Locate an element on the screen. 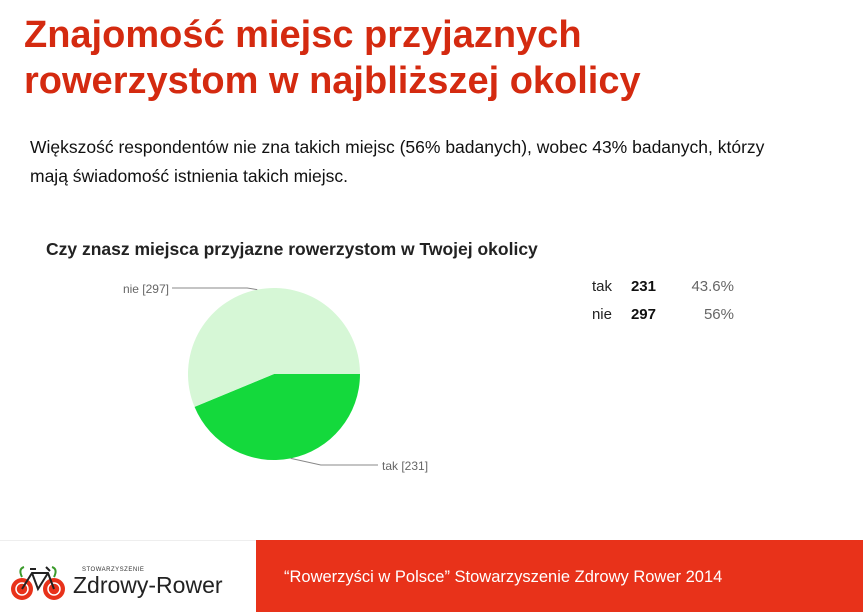  pie-callout-label-tak: tak [231] is located at coordinates (405, 466).